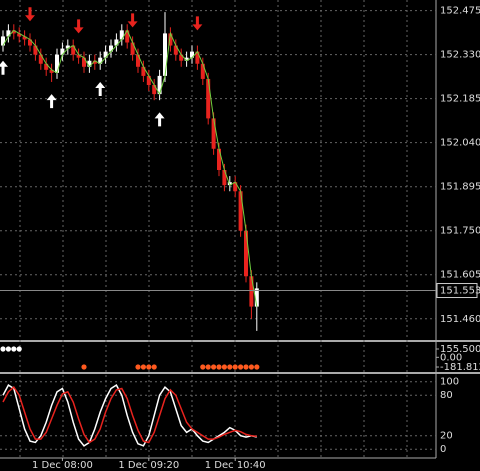  What do you see at coordinates (460, 143) in the screenshot?
I see `y-tick-label: 152.040` at bounding box center [460, 143].